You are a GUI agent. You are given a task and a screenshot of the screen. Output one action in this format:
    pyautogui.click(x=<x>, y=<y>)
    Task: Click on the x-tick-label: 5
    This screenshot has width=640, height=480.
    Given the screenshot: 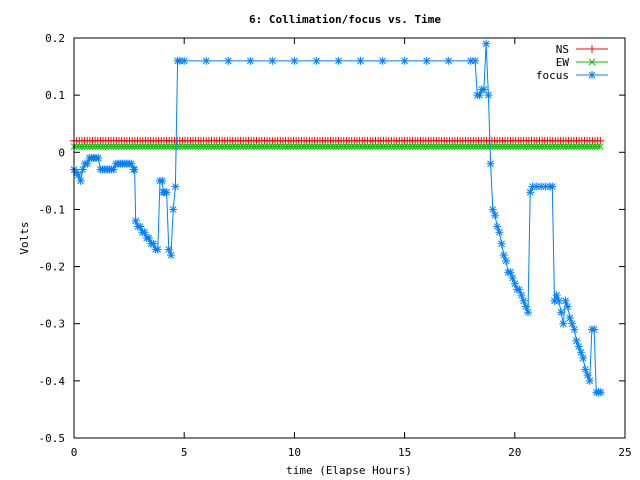 What is the action you would take?
    pyautogui.click(x=184, y=452)
    